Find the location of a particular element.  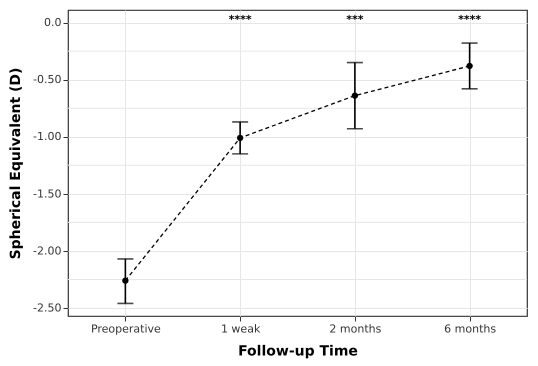

y-tick-label: -0.50 is located at coordinates (47, 79).